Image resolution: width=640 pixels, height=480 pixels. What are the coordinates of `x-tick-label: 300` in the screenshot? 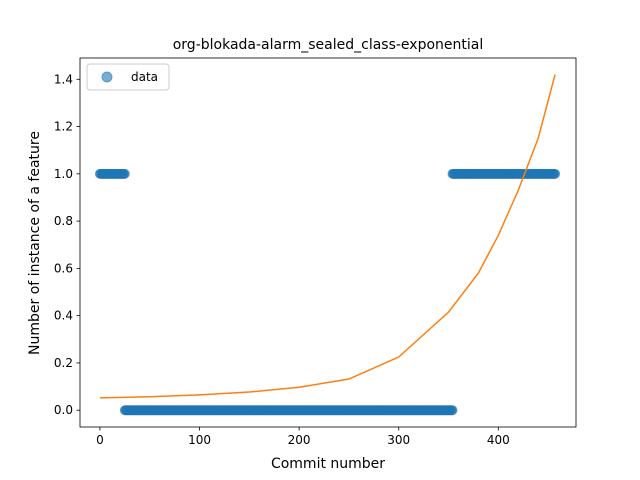 It's located at (398, 440).